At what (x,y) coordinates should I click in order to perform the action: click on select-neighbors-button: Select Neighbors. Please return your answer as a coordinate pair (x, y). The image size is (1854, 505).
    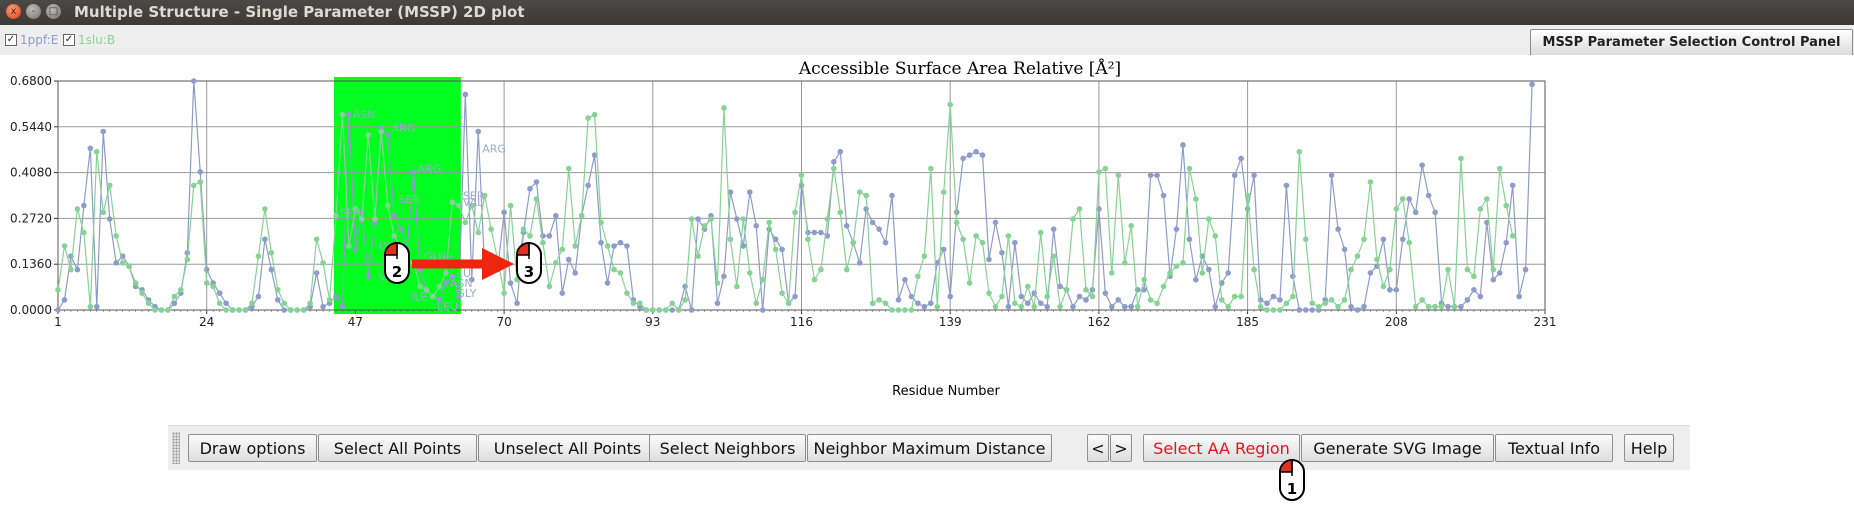
    Looking at the image, I should click on (727, 448).